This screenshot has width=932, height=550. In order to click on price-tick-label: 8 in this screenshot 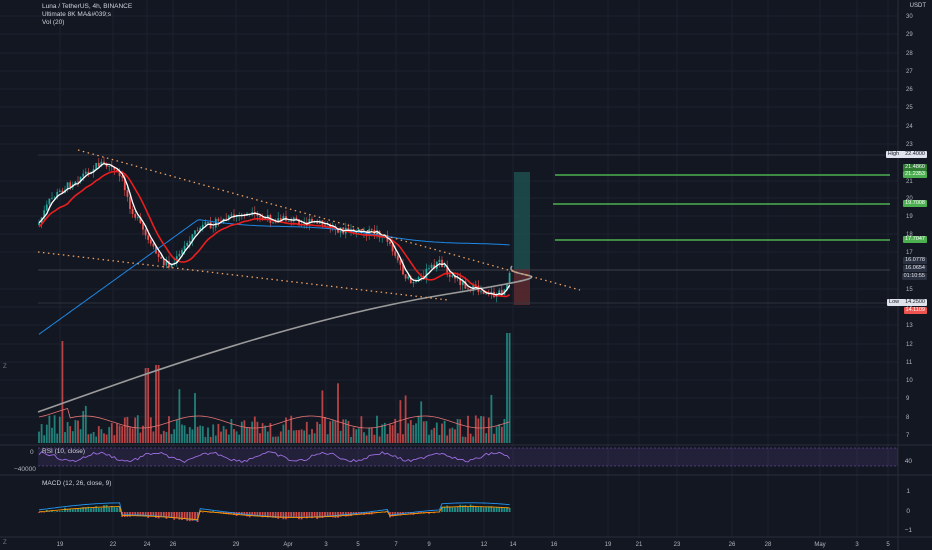, I will do `click(908, 418)`.